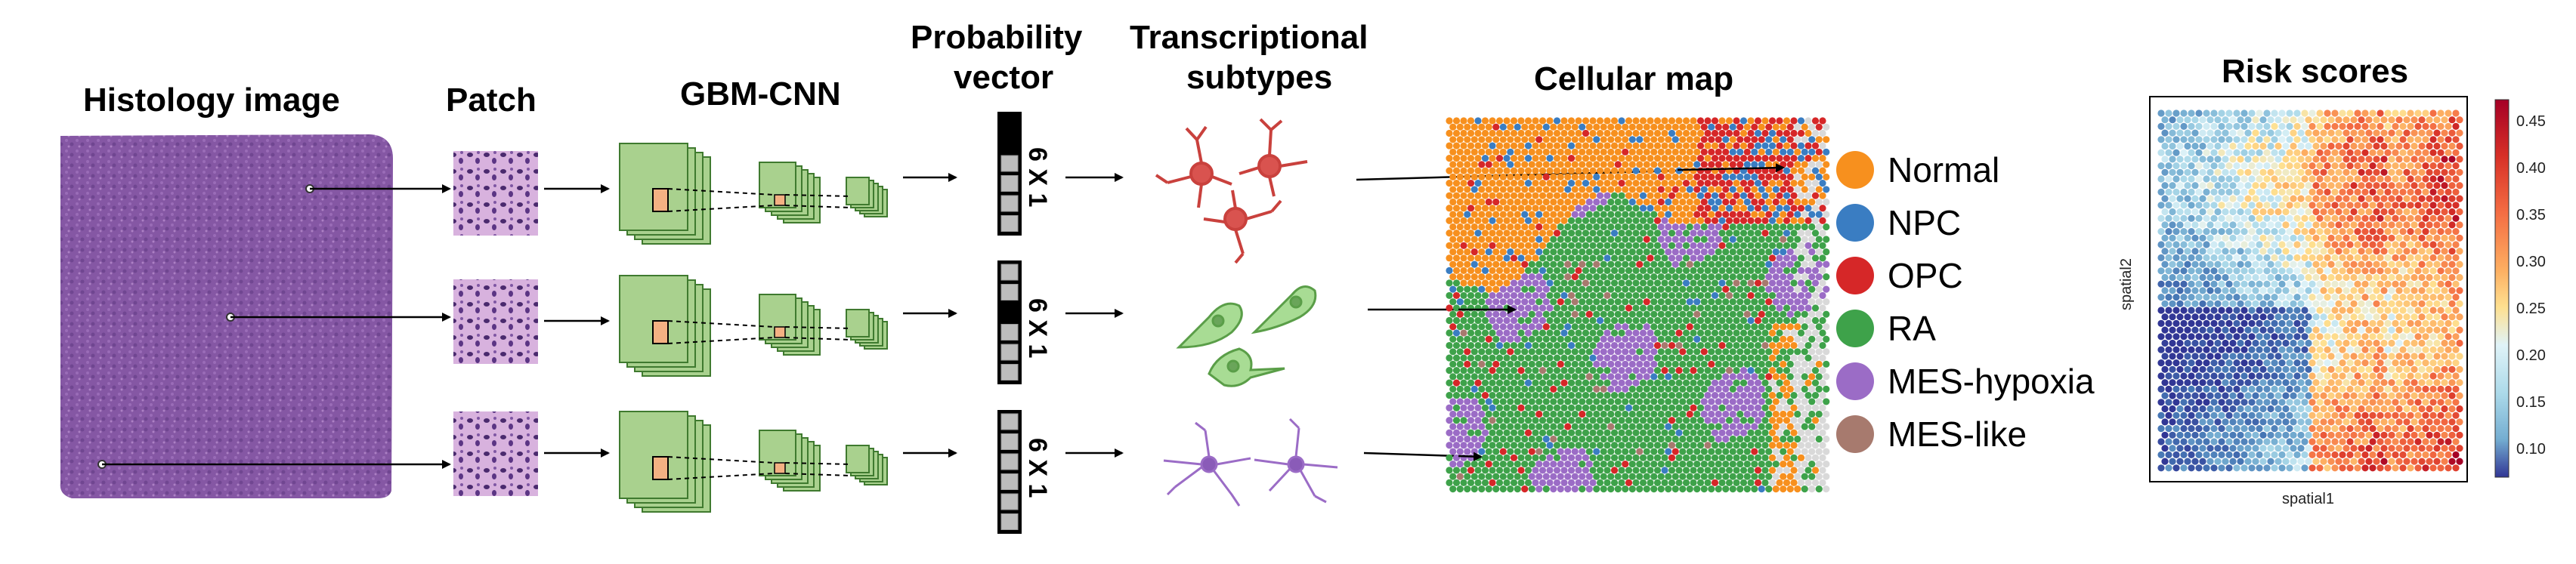  What do you see at coordinates (660, 200) in the screenshot?
I see `receptive-field` at bounding box center [660, 200].